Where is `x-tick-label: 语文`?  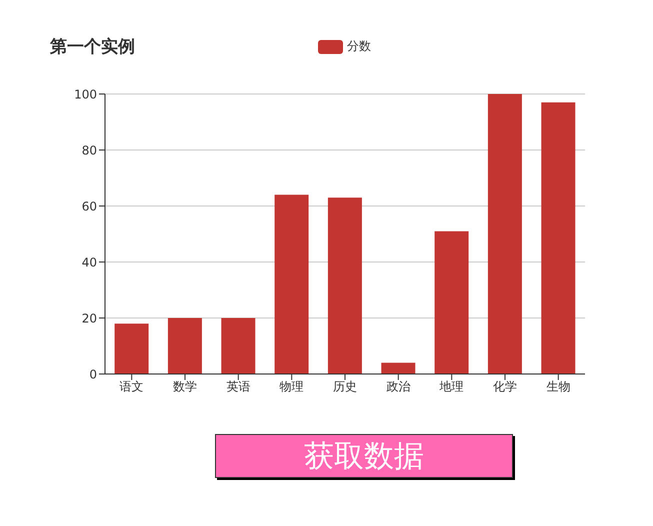 x-tick-label: 语文 is located at coordinates (132, 387).